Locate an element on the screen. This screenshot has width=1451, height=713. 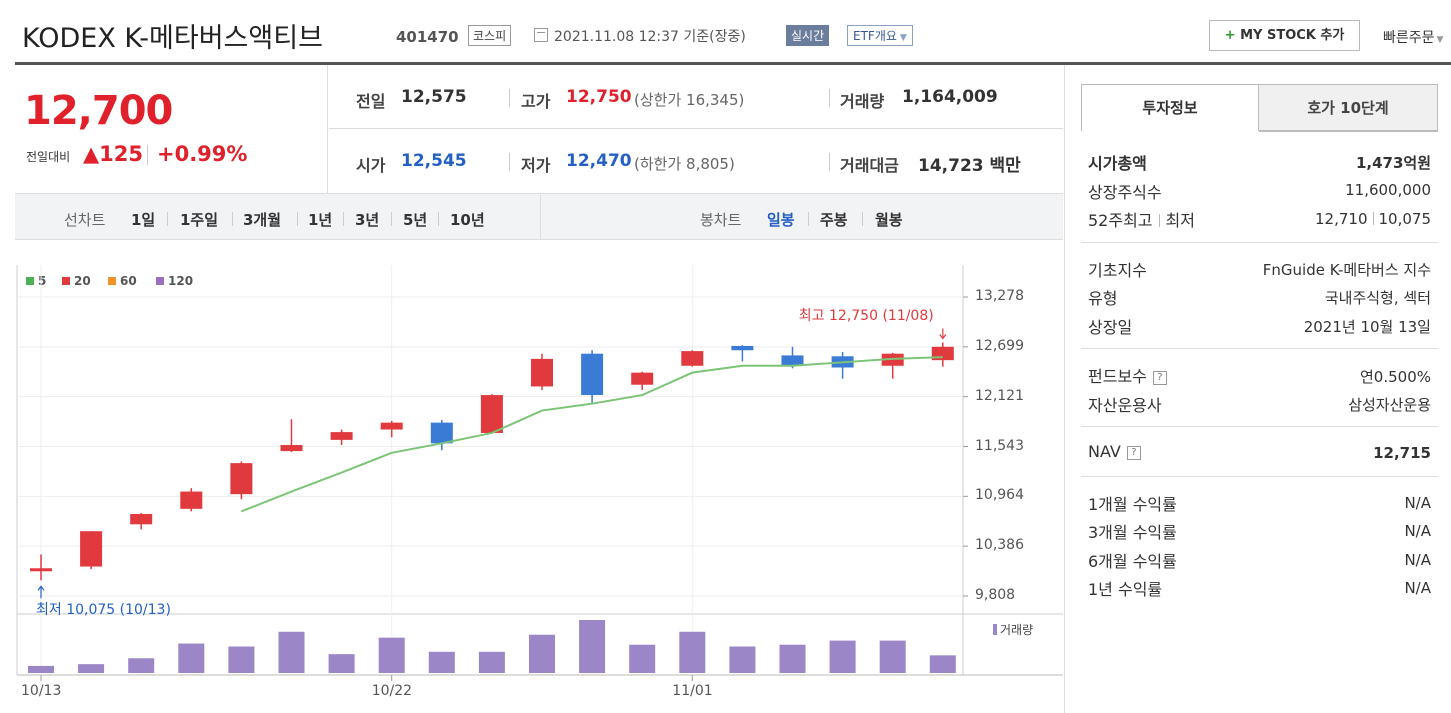
etf-overview-dropdown: ETF개요 ▼ is located at coordinates (880, 35).